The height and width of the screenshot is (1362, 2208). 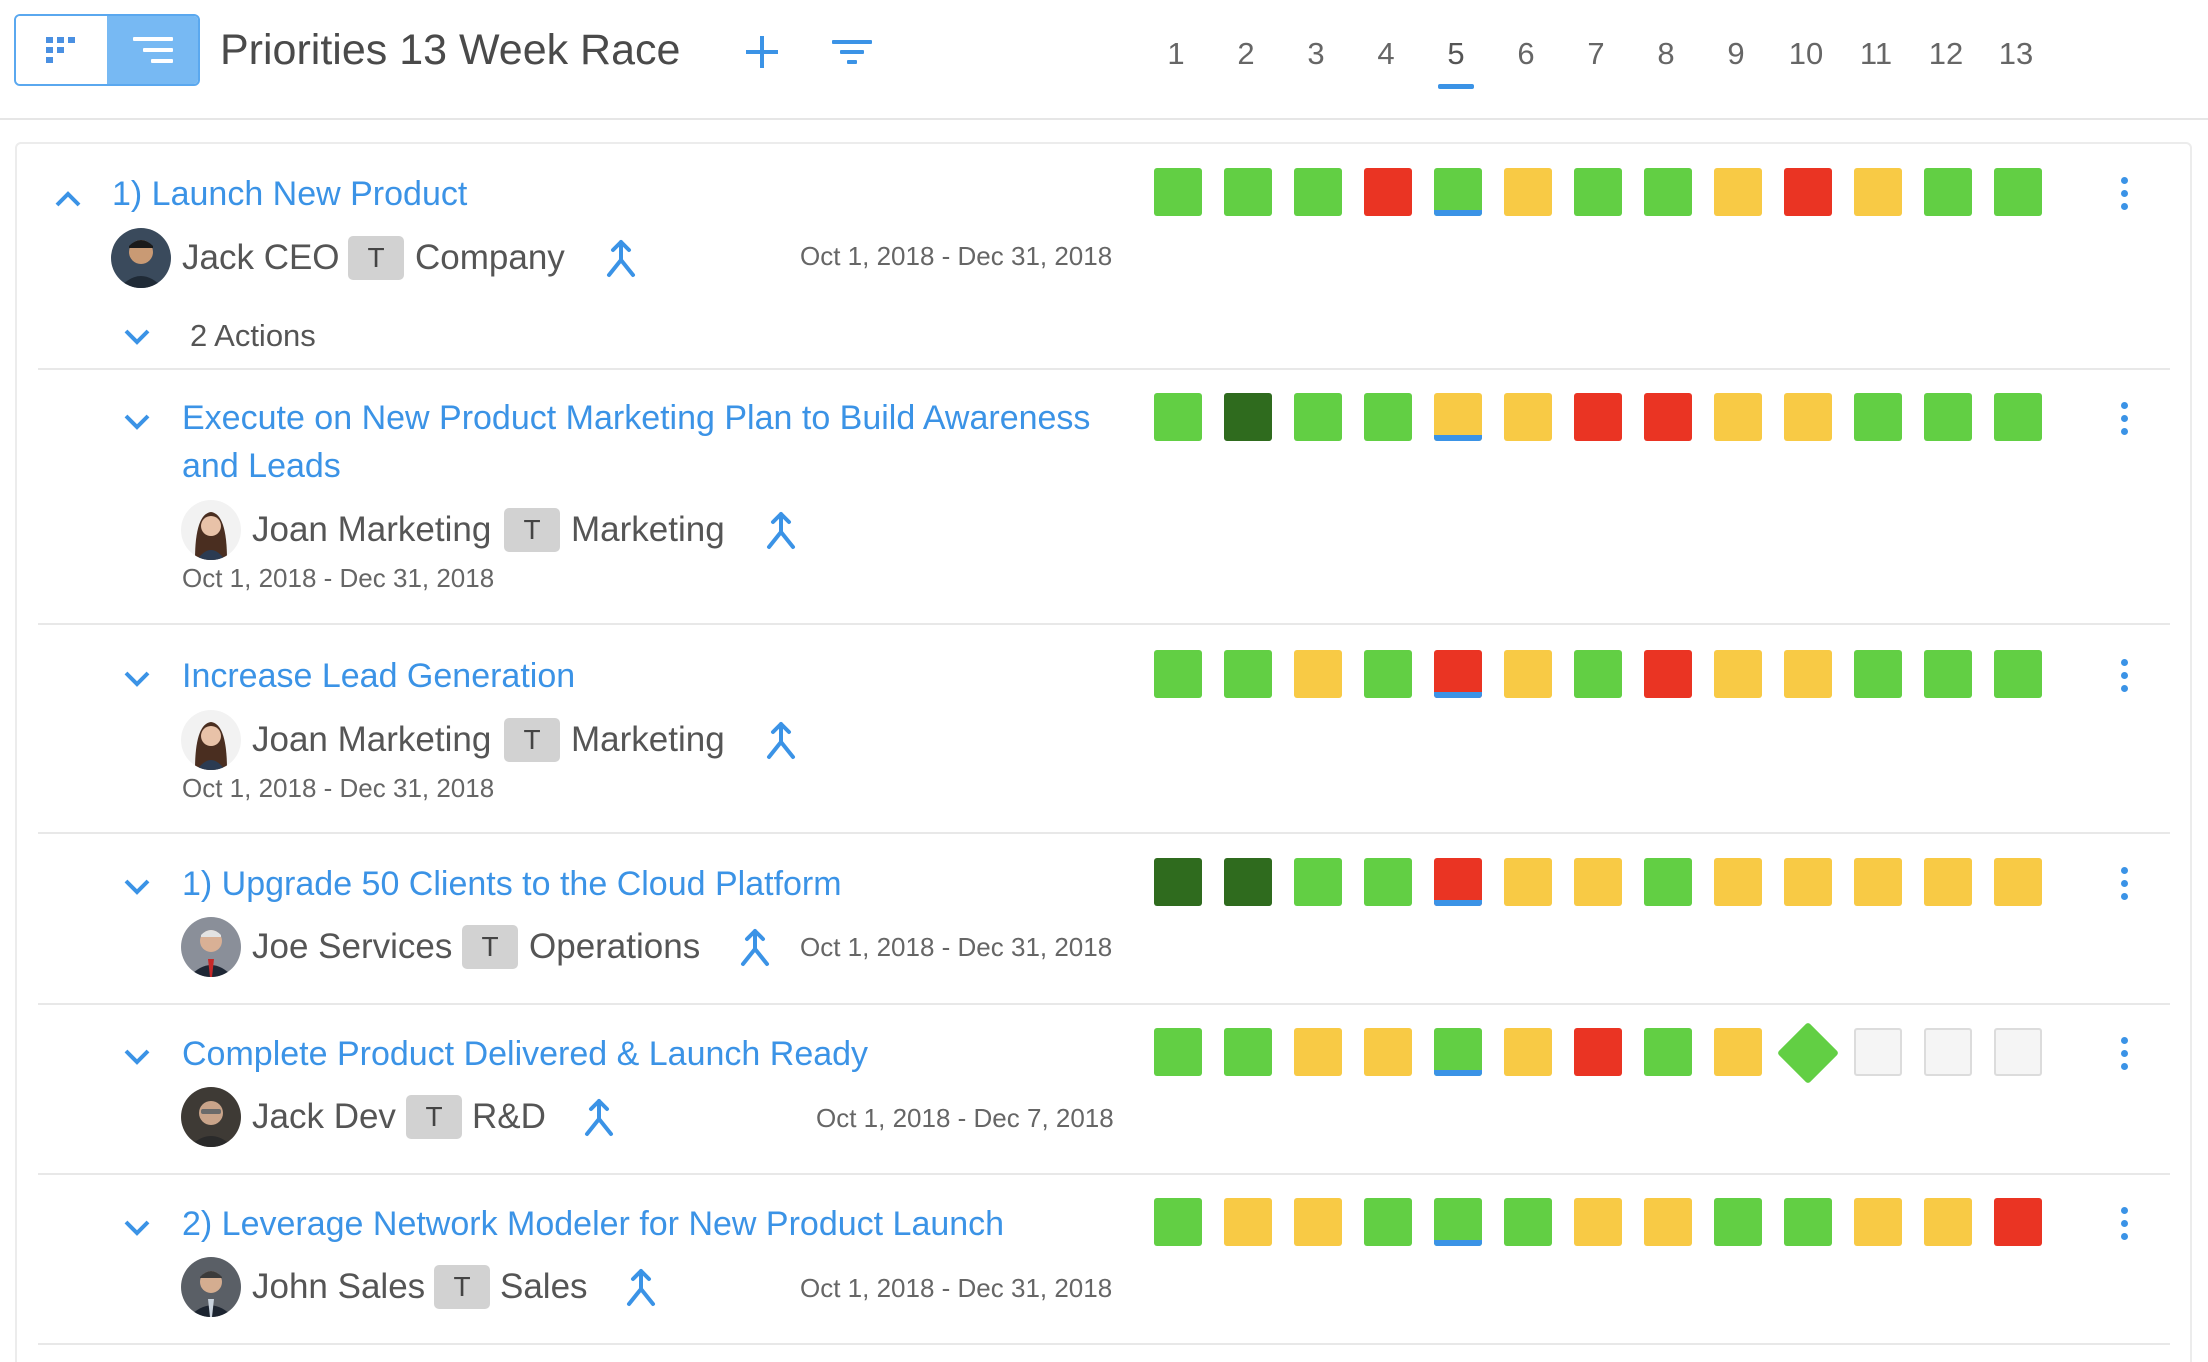 I want to click on week-8-status-red, so click(x=1668, y=417).